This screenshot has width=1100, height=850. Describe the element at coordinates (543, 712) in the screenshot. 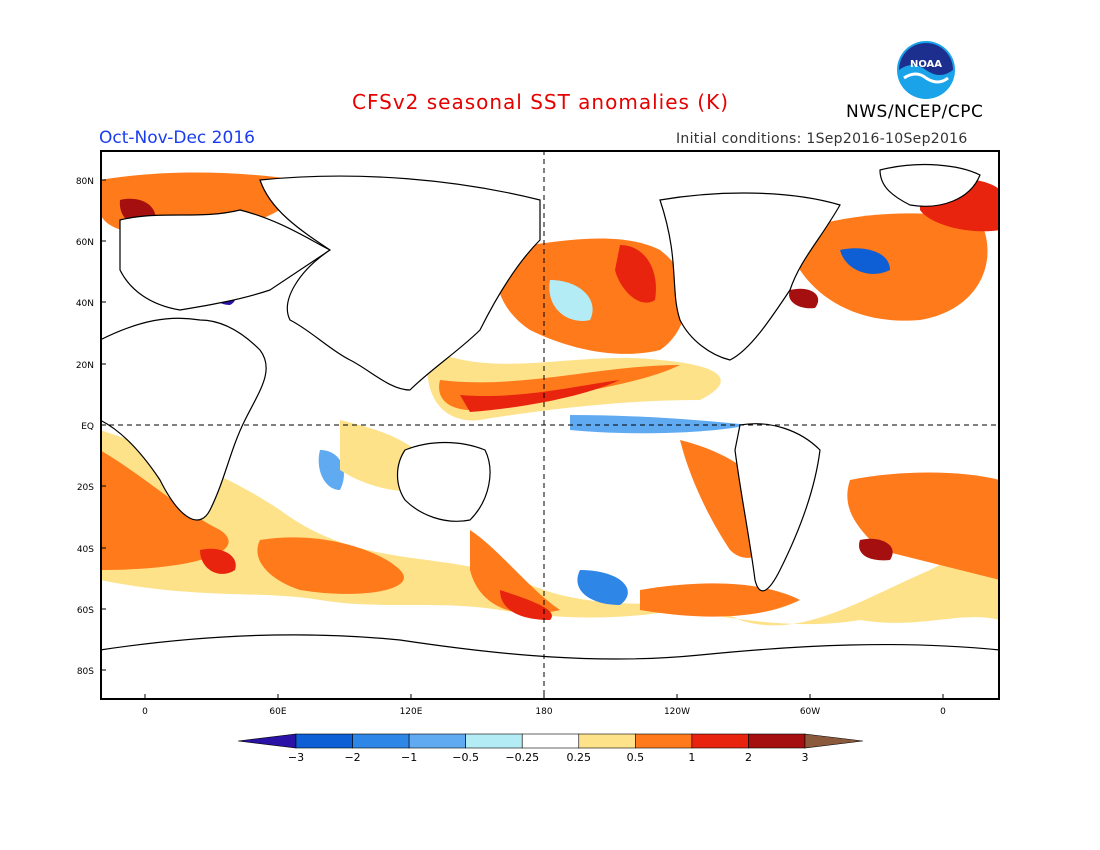

I see `lon-label-180: 180` at that location.